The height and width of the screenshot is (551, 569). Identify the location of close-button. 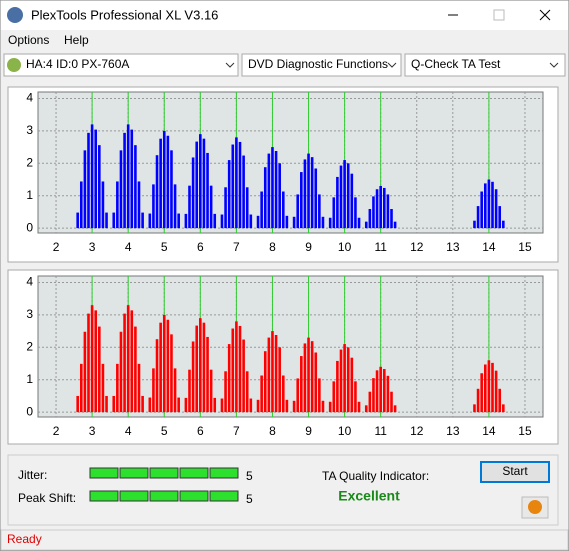
(545, 15).